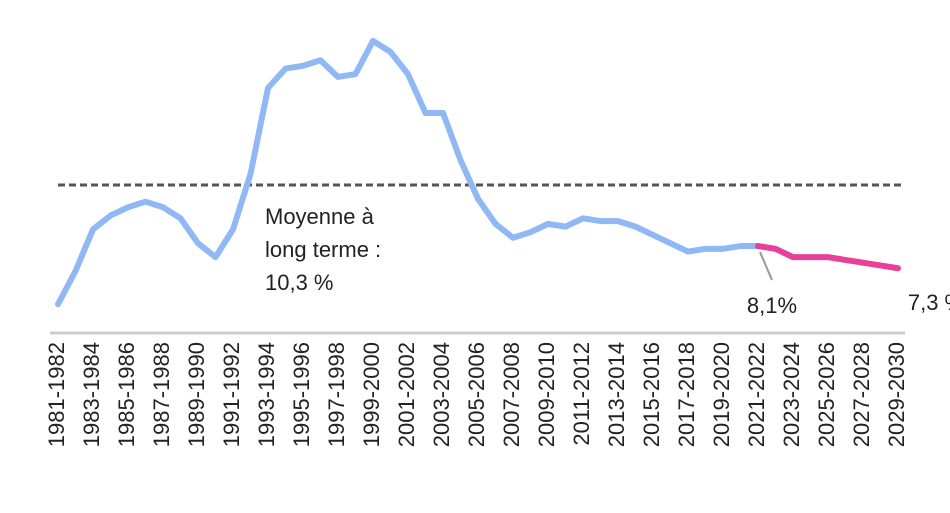 The width and height of the screenshot is (950, 513). What do you see at coordinates (896, 394) in the screenshot?
I see `x-tick-label: 2029-2030` at bounding box center [896, 394].